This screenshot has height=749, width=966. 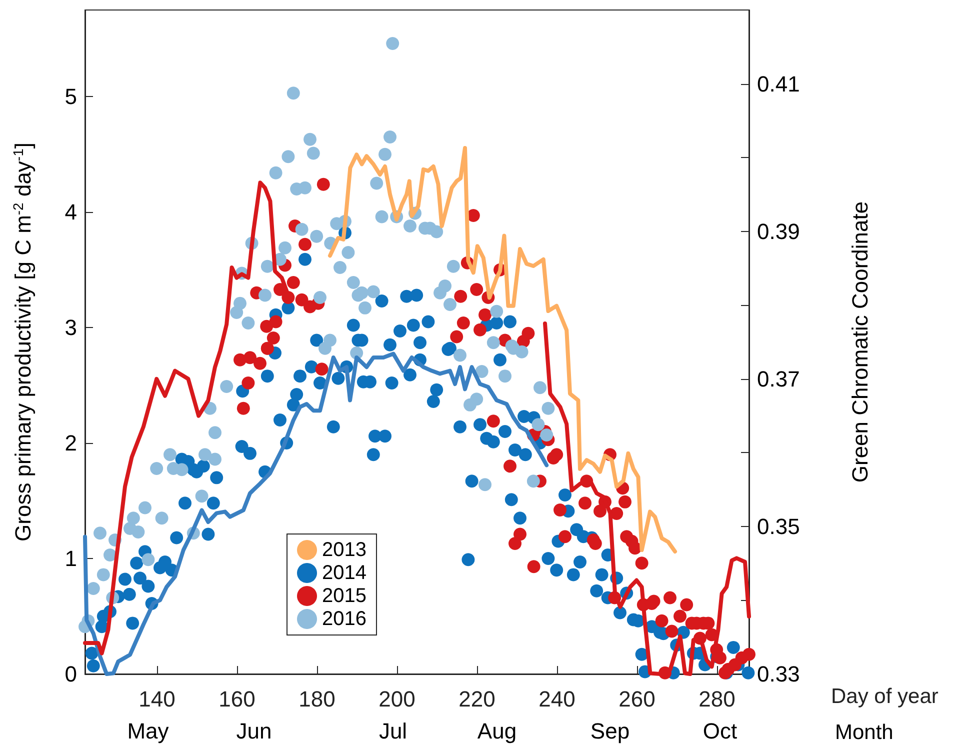 I want to click on y-tick-label: 2, so click(x=70, y=443).